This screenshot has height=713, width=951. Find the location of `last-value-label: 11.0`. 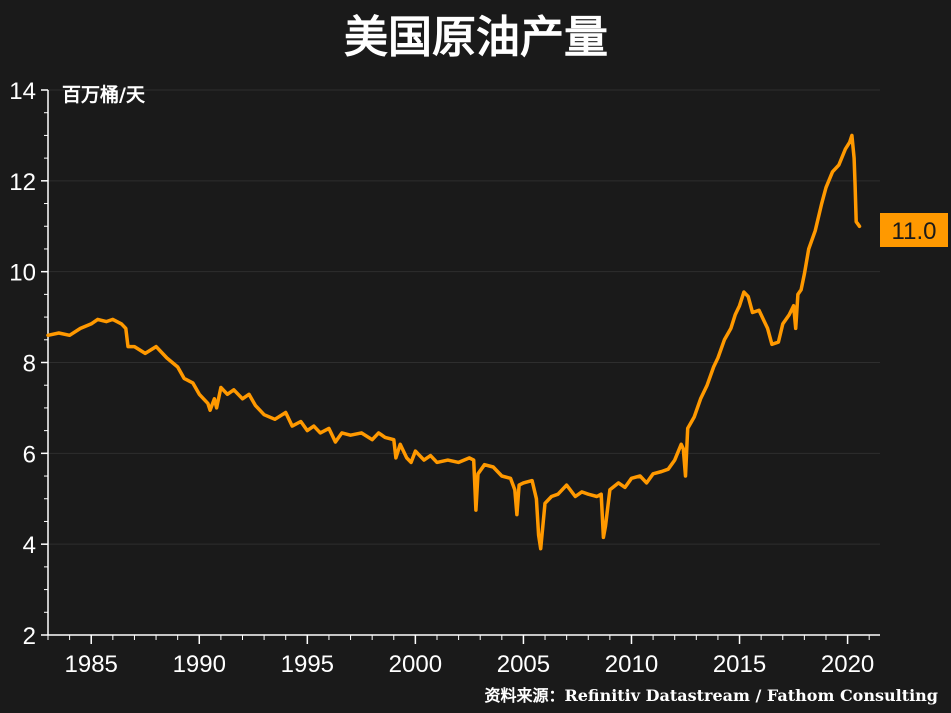

last-value-label: 11.0 is located at coordinates (914, 231).